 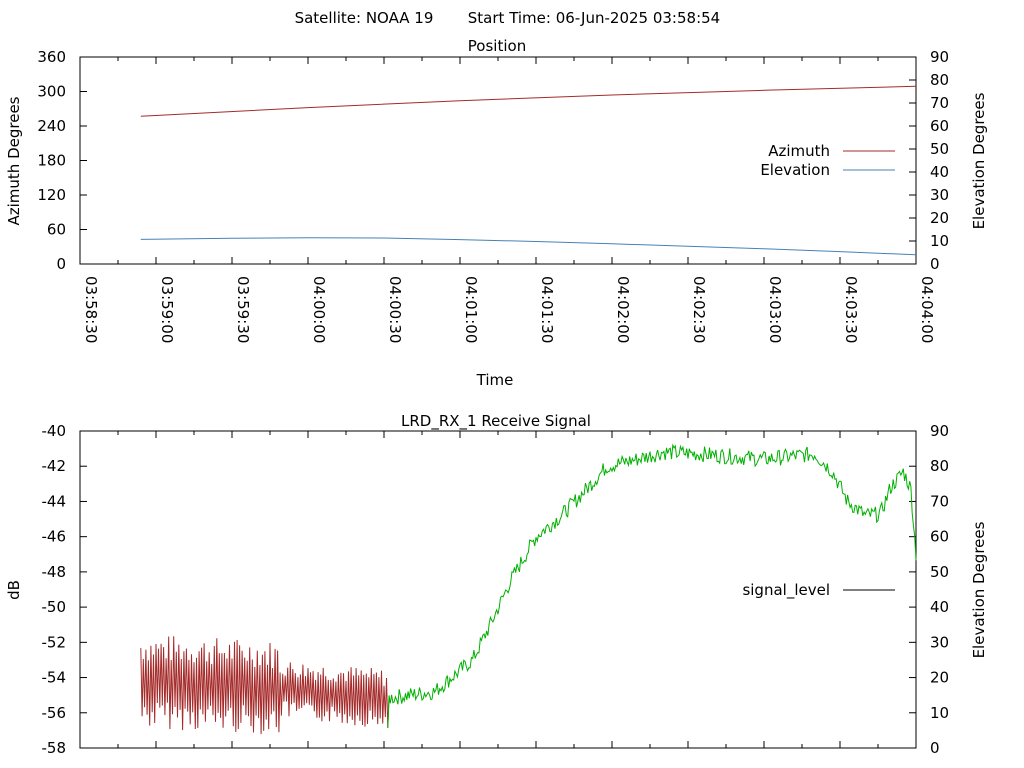 I want to click on position-y2tick-label: 50, so click(x=939, y=149).